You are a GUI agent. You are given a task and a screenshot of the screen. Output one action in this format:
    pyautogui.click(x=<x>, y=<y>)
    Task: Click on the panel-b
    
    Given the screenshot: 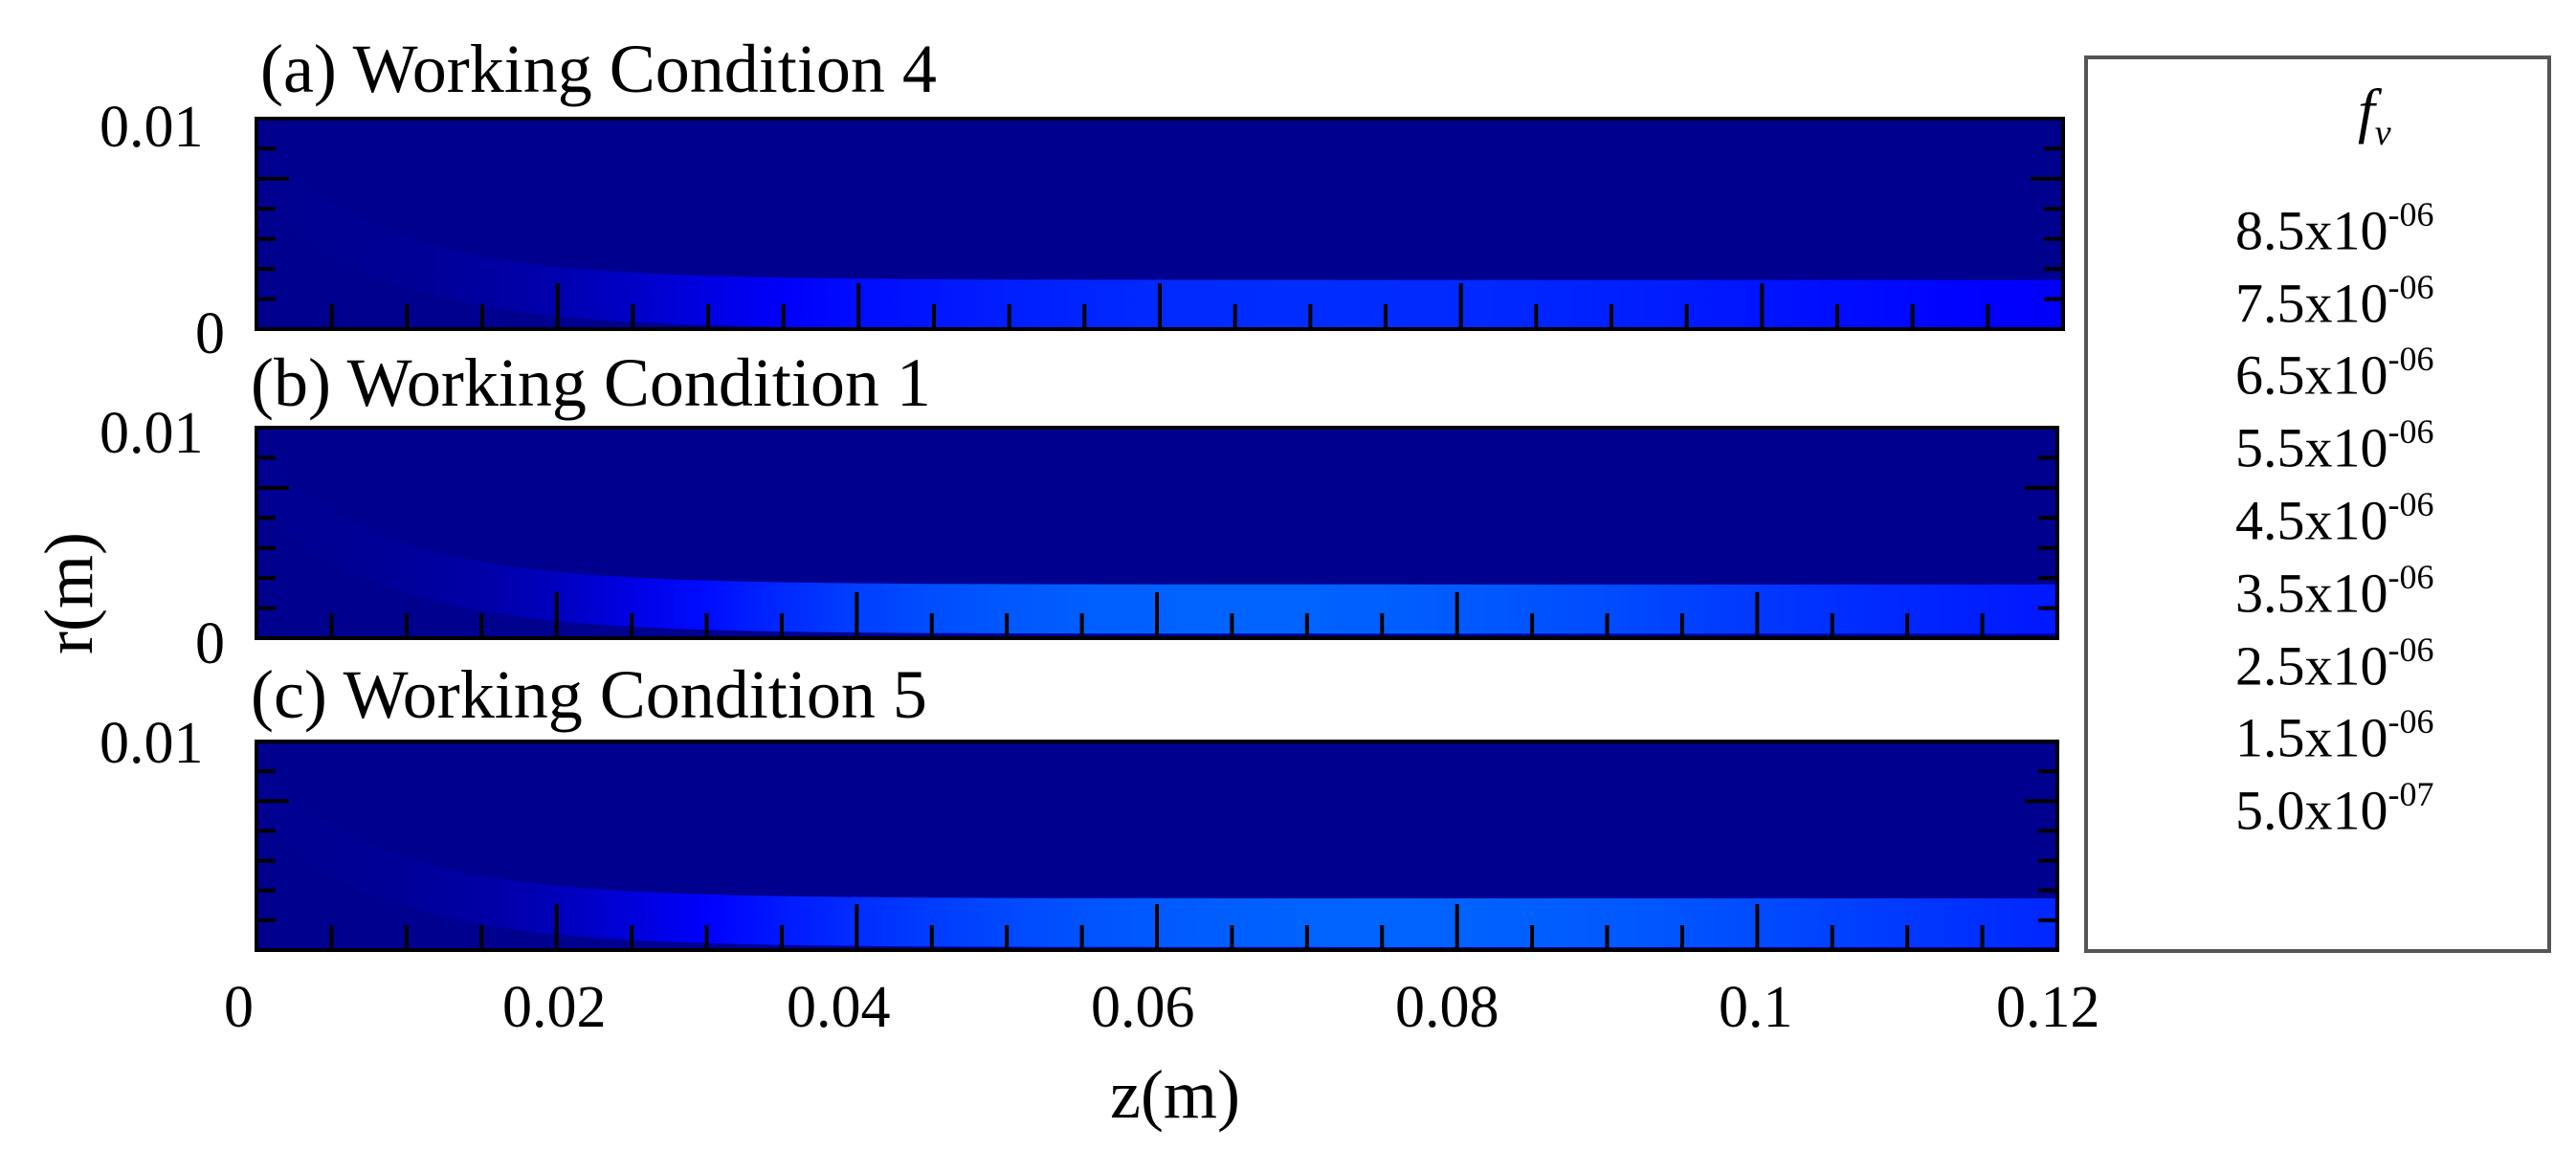 What is the action you would take?
    pyautogui.click(x=1157, y=533)
    